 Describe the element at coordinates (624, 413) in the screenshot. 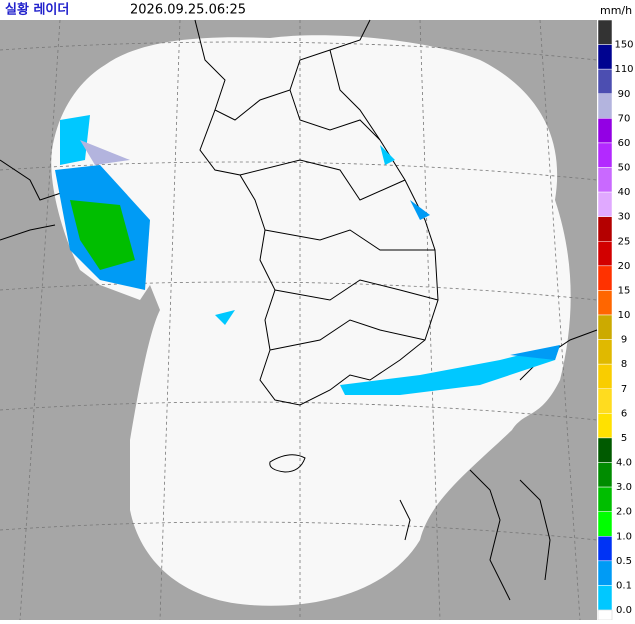

I see `legend-label: 6` at that location.